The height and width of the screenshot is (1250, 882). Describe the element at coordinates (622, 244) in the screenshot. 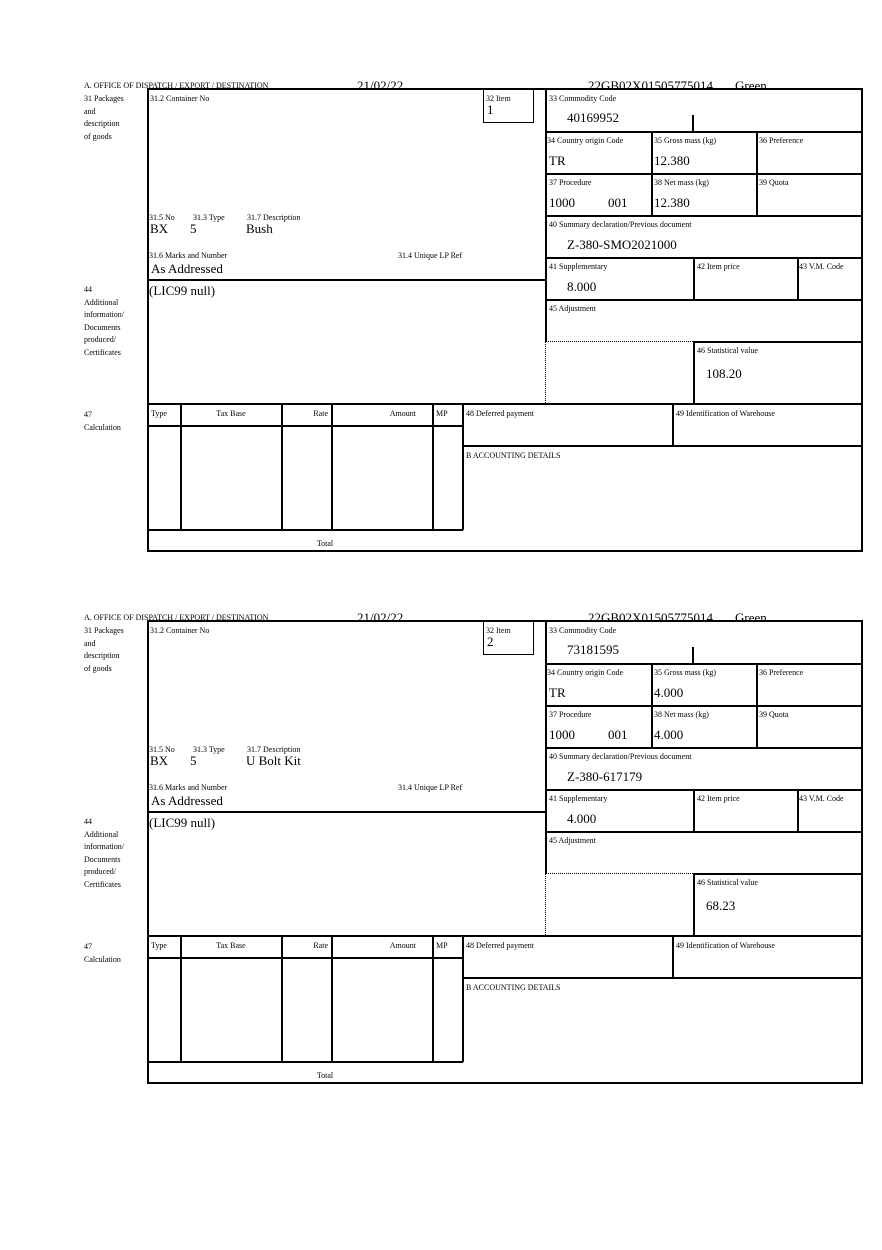

I see `previous-document: Z-380-SMO2021000` at that location.